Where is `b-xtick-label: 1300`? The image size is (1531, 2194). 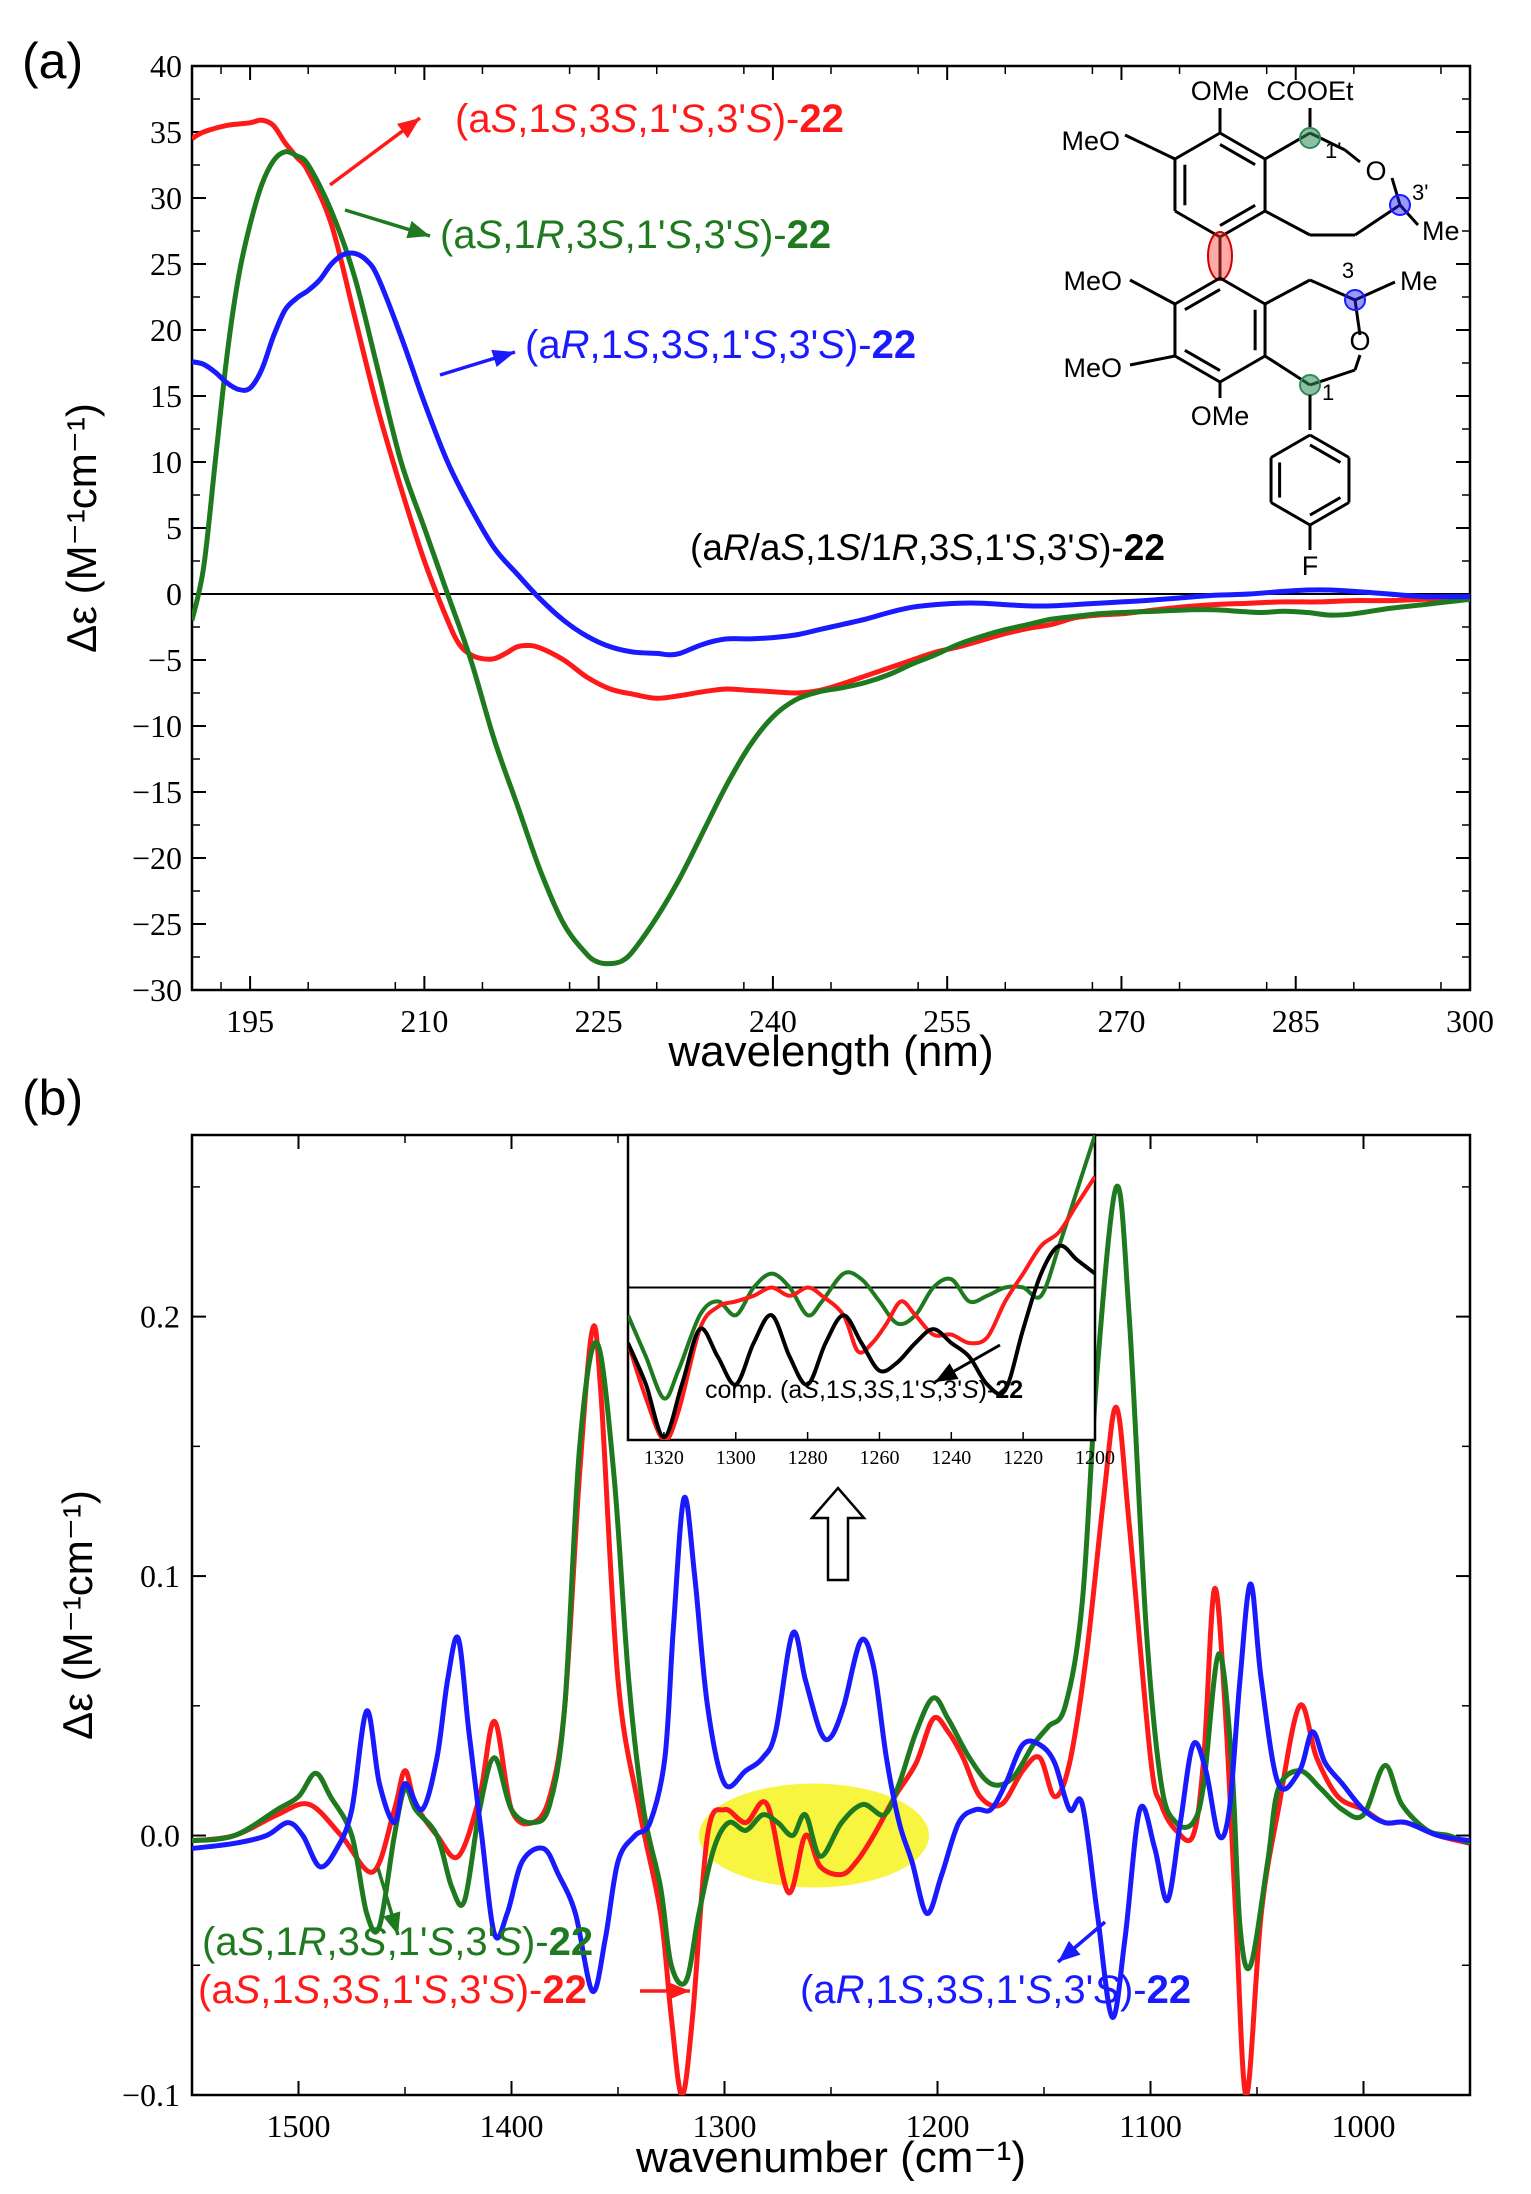 b-xtick-label: 1300 is located at coordinates (725, 2126).